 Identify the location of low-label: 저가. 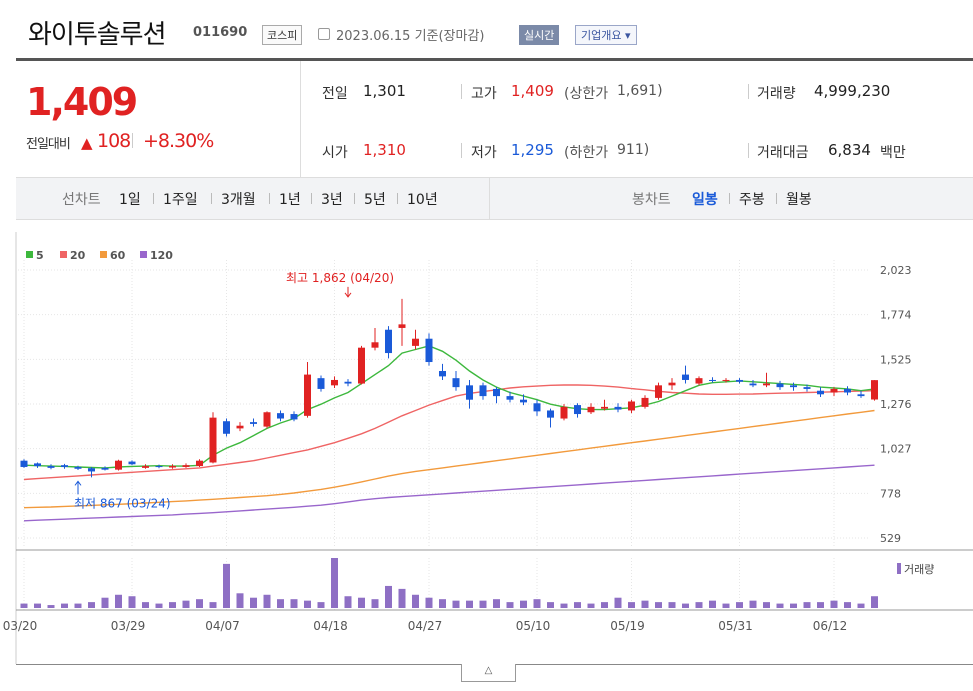
(484, 153).